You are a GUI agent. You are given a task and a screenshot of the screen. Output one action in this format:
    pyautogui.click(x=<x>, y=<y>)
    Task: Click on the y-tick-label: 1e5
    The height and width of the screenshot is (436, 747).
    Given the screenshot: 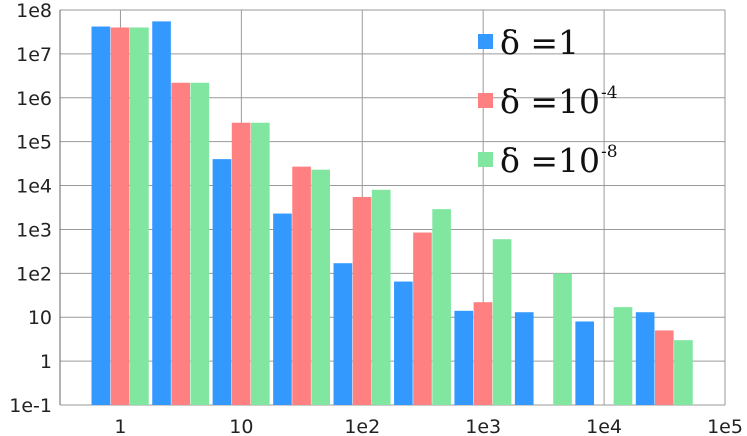 What is the action you would take?
    pyautogui.click(x=34, y=143)
    